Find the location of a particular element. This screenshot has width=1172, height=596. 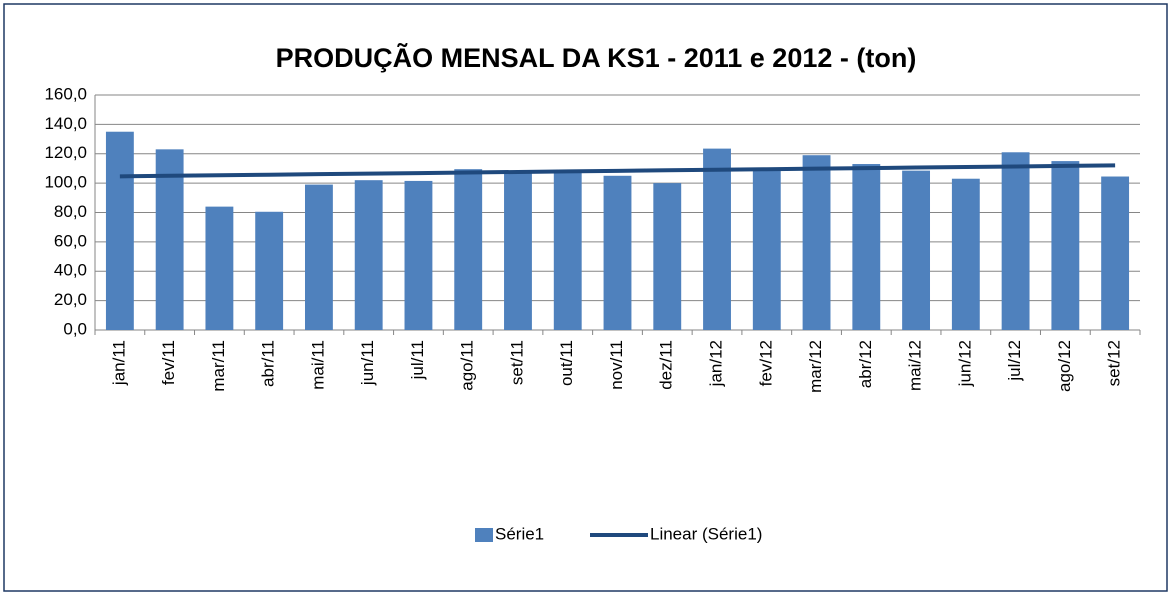

y-tick-label: 140,0 is located at coordinates (65, 123).